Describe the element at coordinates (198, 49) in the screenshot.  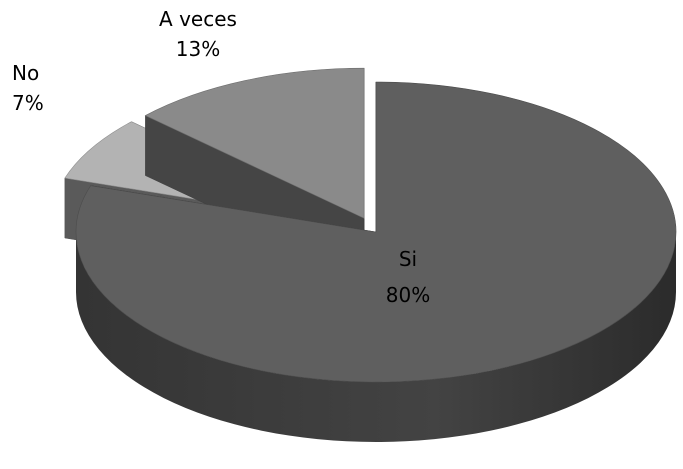
I see `slice-label-aveces-percent: 13%` at that location.